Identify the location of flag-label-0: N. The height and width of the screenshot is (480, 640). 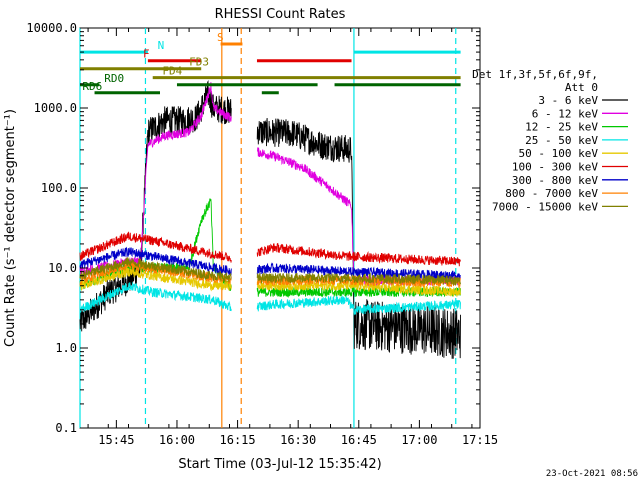
(161, 45).